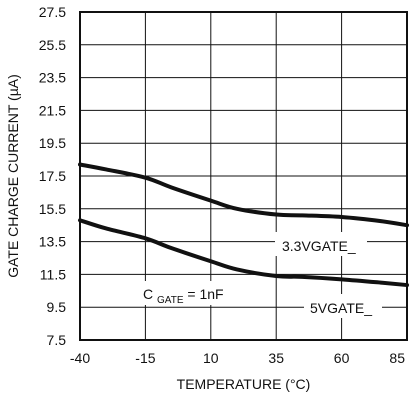  I want to click on x-tick-label-85: 85, so click(397, 358).